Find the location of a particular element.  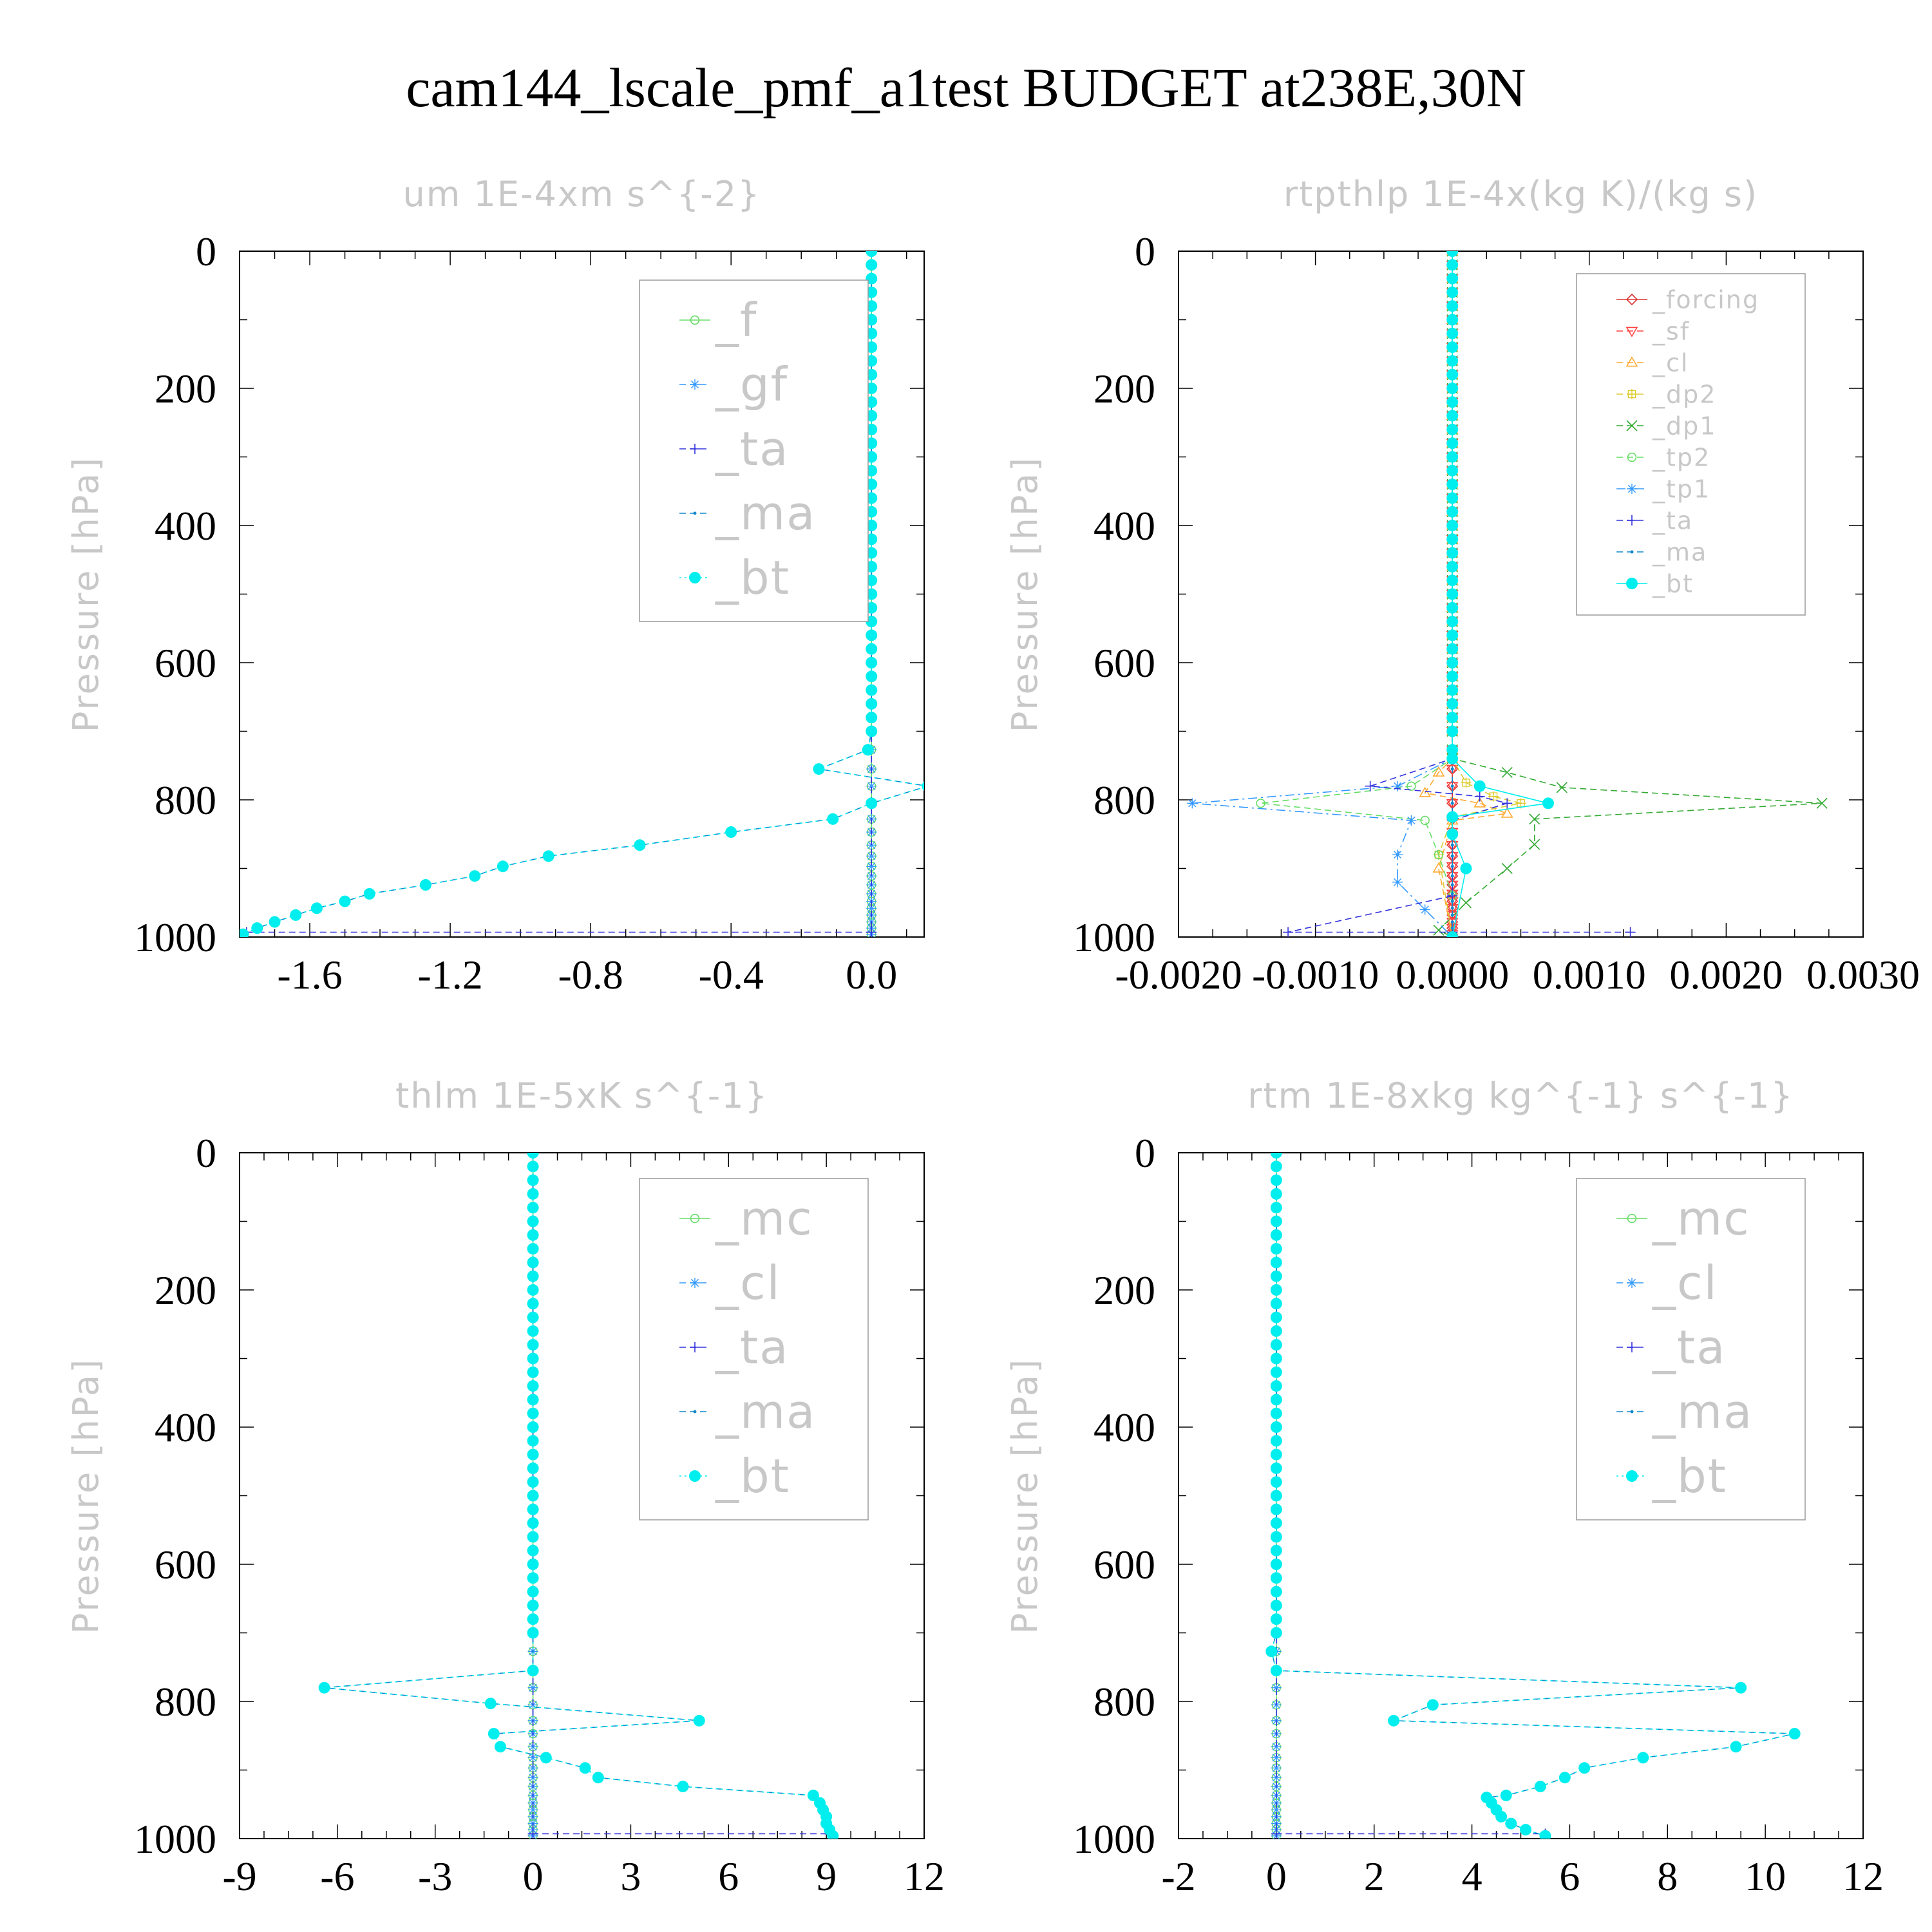

legend: _mc _cl _ta _ma _bt is located at coordinates (754, 1349).